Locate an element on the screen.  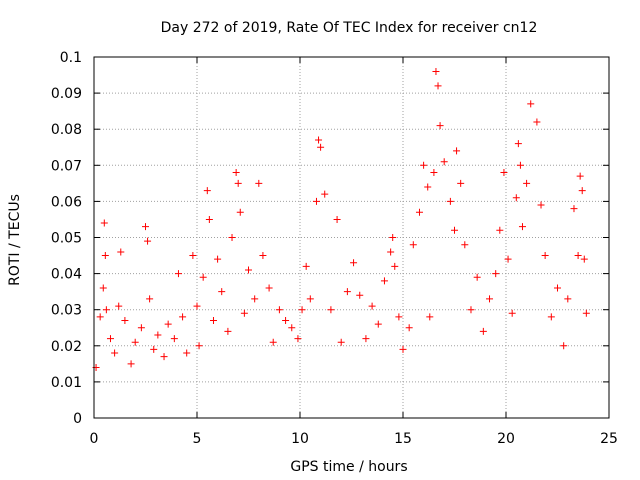
x-tick-label: 25 is located at coordinates (609, 439).